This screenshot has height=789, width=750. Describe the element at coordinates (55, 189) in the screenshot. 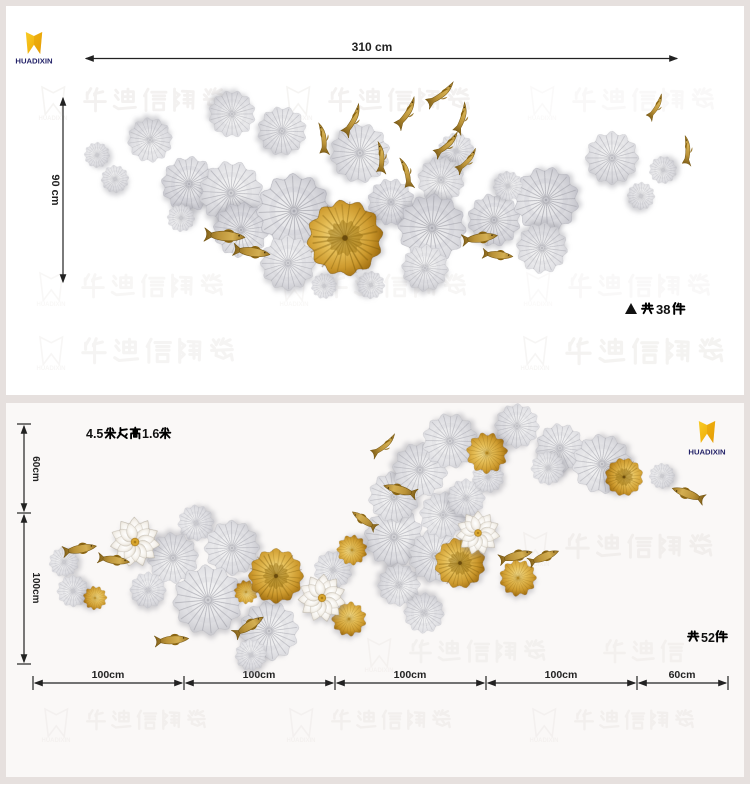

I see `svg-text: 90 cm` at that location.